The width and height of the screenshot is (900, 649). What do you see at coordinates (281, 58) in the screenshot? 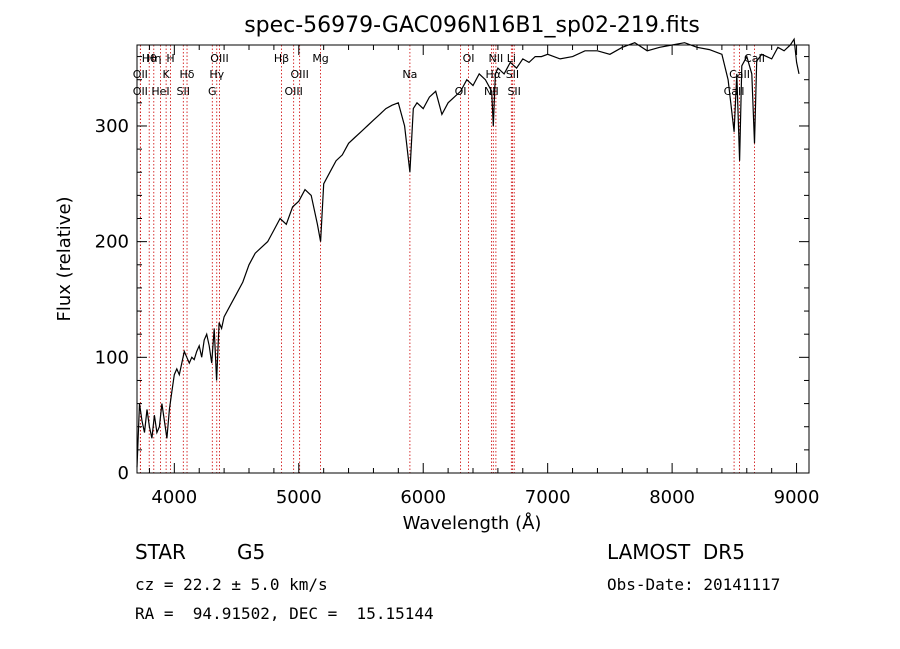
I see `marker-label: Hβ` at bounding box center [281, 58].